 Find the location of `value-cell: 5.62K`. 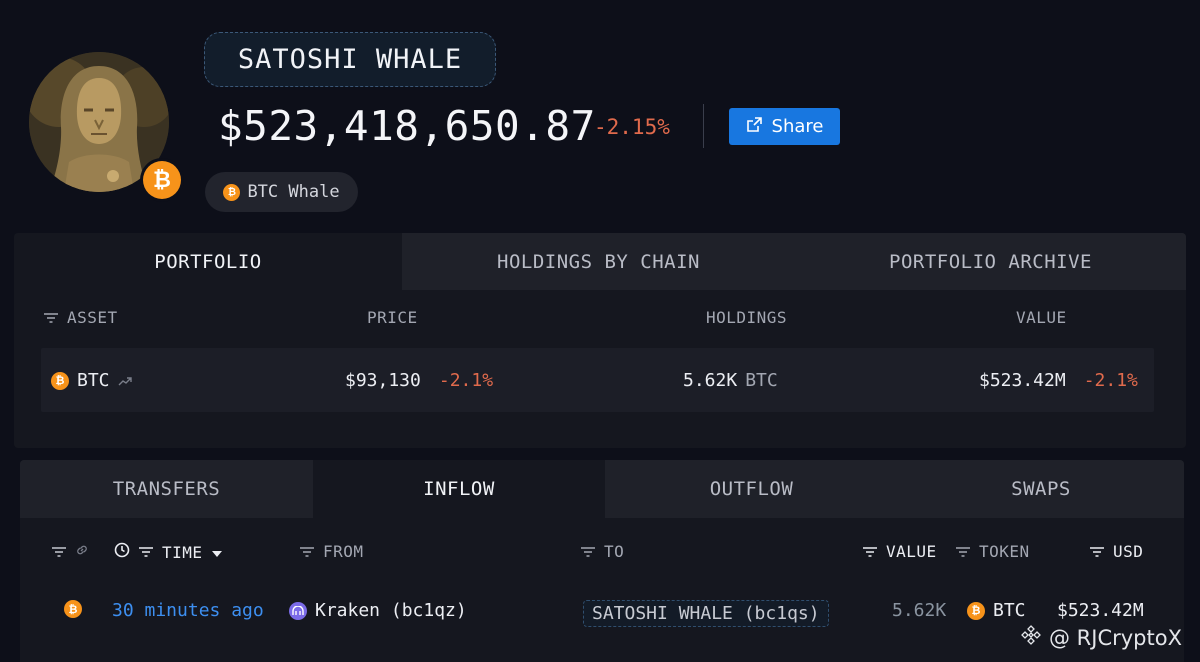

value-cell: 5.62K is located at coordinates (919, 610).